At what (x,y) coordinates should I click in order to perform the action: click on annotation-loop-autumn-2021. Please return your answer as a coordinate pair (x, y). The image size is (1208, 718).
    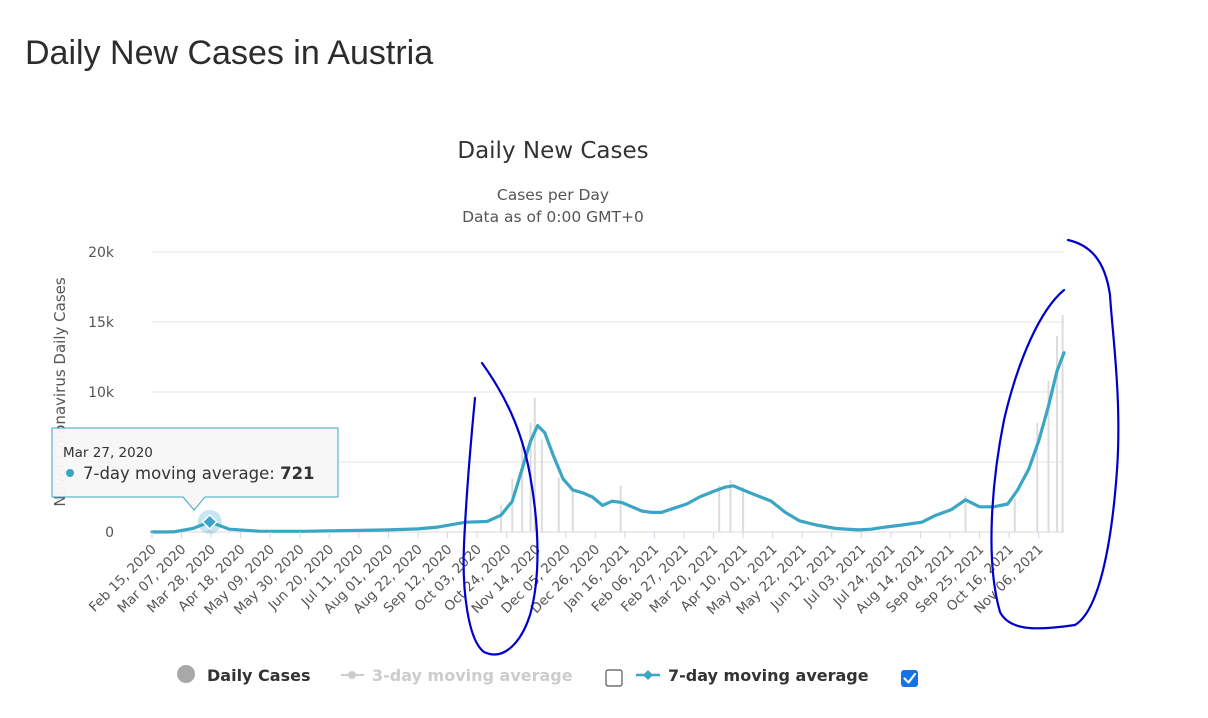
    Looking at the image, I should click on (1055, 434).